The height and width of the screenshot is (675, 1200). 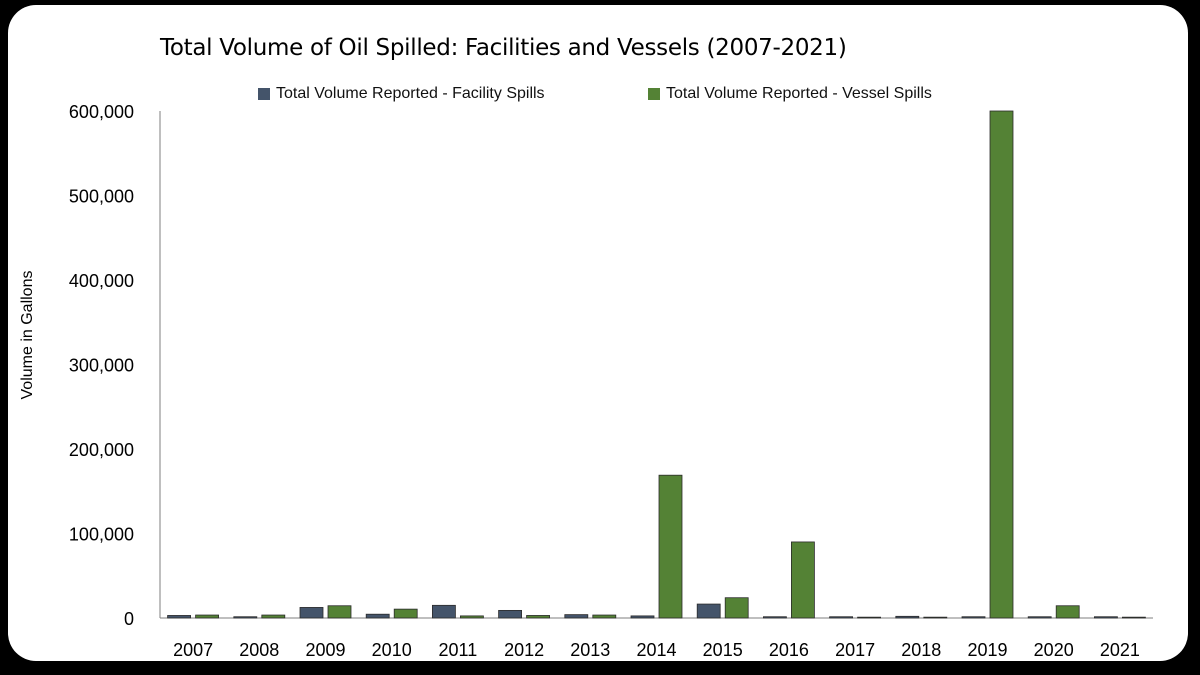 I want to click on x-tick-label: 2011, so click(x=458, y=650).